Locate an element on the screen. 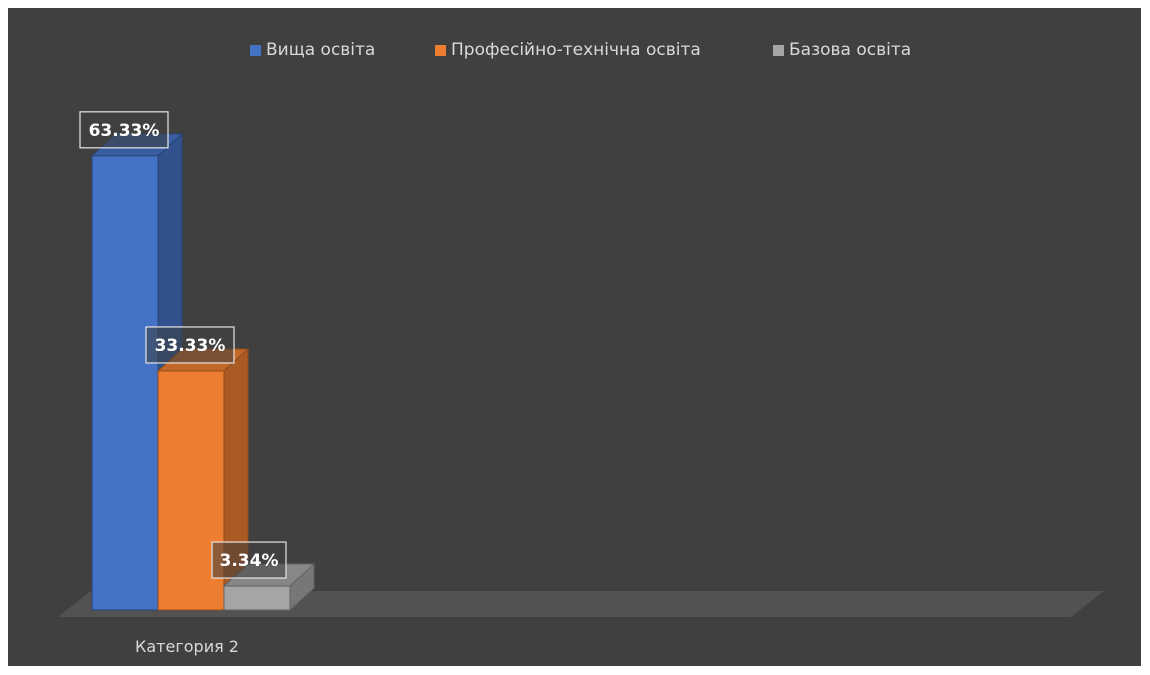 Image resolution: width=1150 pixels, height=675 pixels. data-label-box-higher-education is located at coordinates (124, 130).